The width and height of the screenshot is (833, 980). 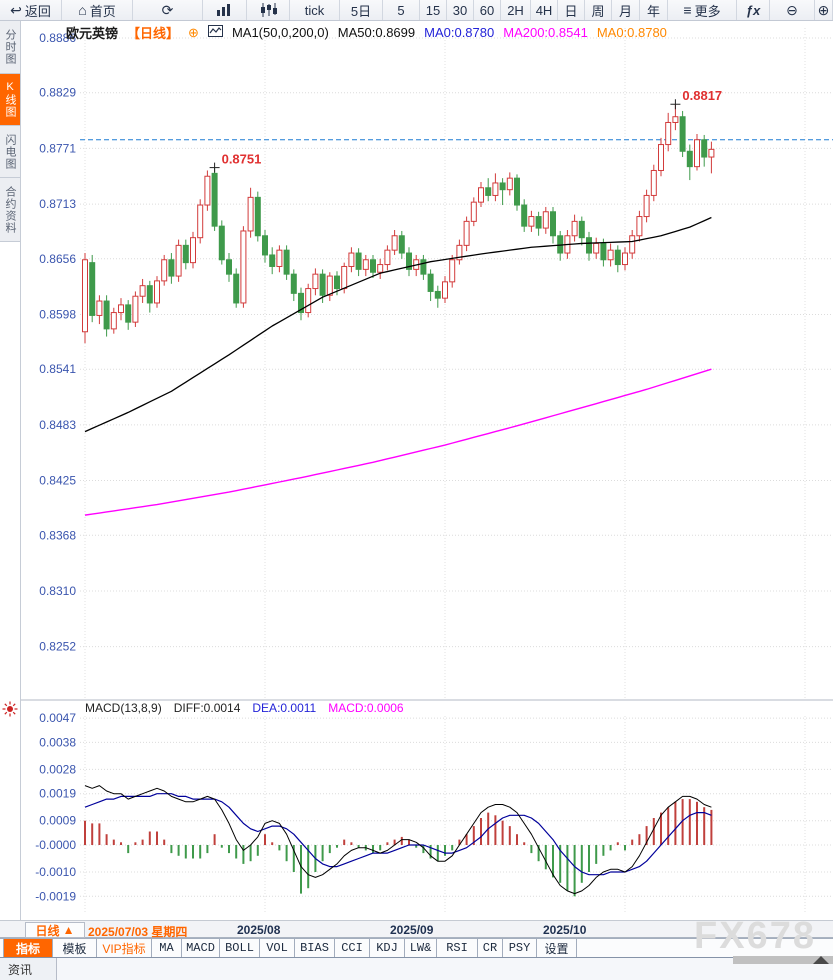 What do you see at coordinates (57, 425) in the screenshot?
I see `svg-text: 0.8483` at bounding box center [57, 425].